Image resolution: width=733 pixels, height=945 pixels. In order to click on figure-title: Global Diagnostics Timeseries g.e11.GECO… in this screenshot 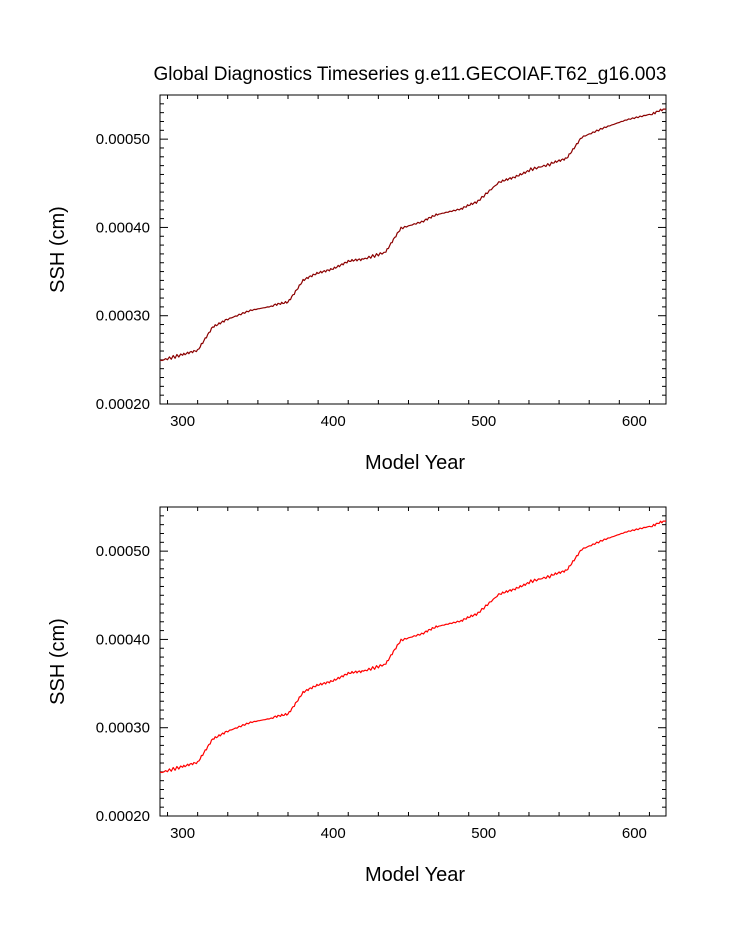, I will do `click(410, 74)`.